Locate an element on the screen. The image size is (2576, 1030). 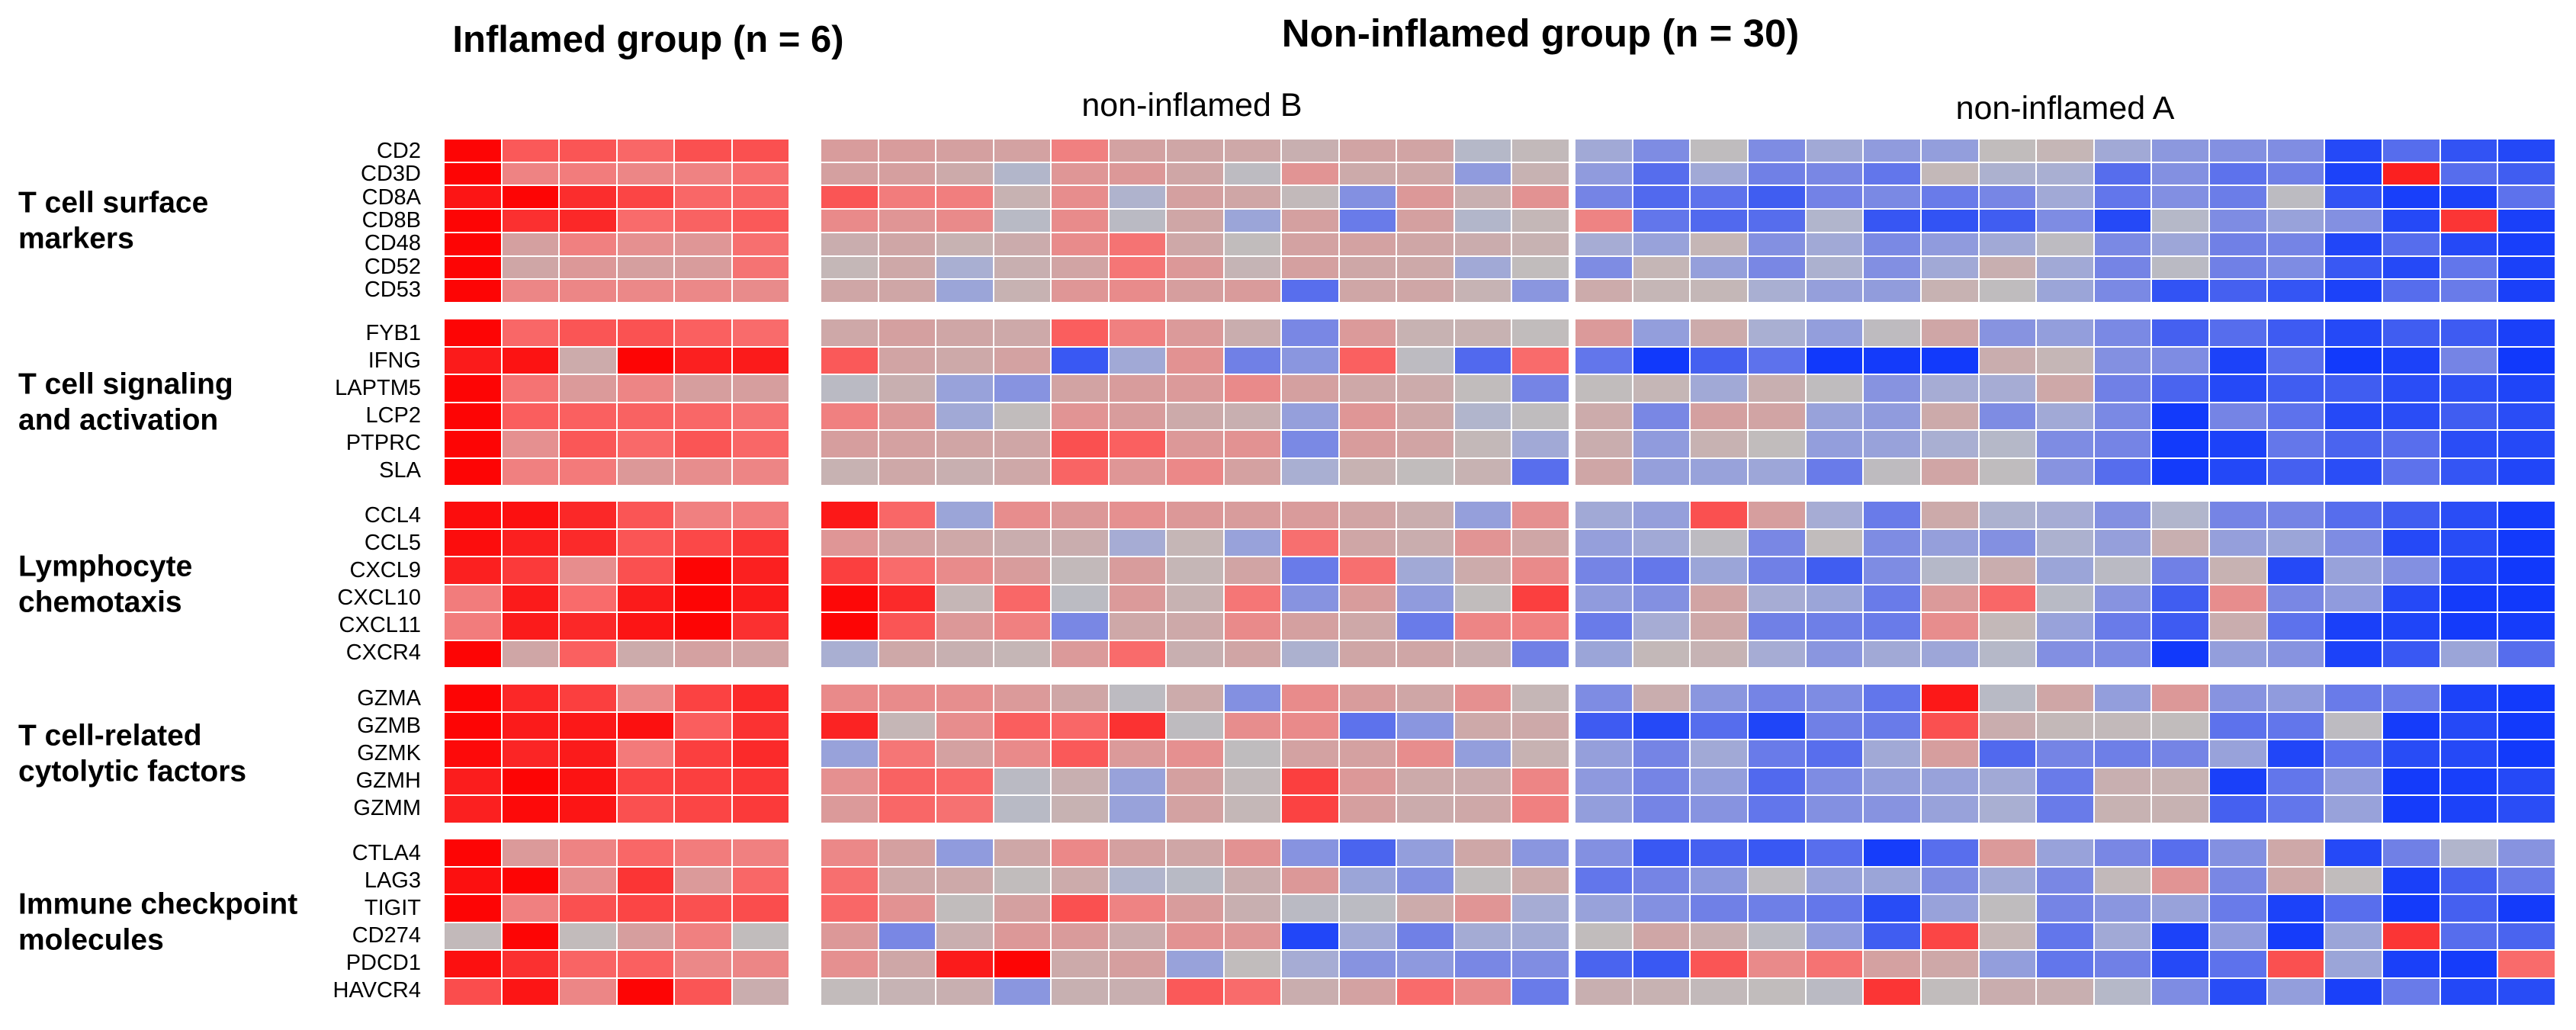
heatmap-block-non_inflamed_a-group2 is located at coordinates (2065, 402).